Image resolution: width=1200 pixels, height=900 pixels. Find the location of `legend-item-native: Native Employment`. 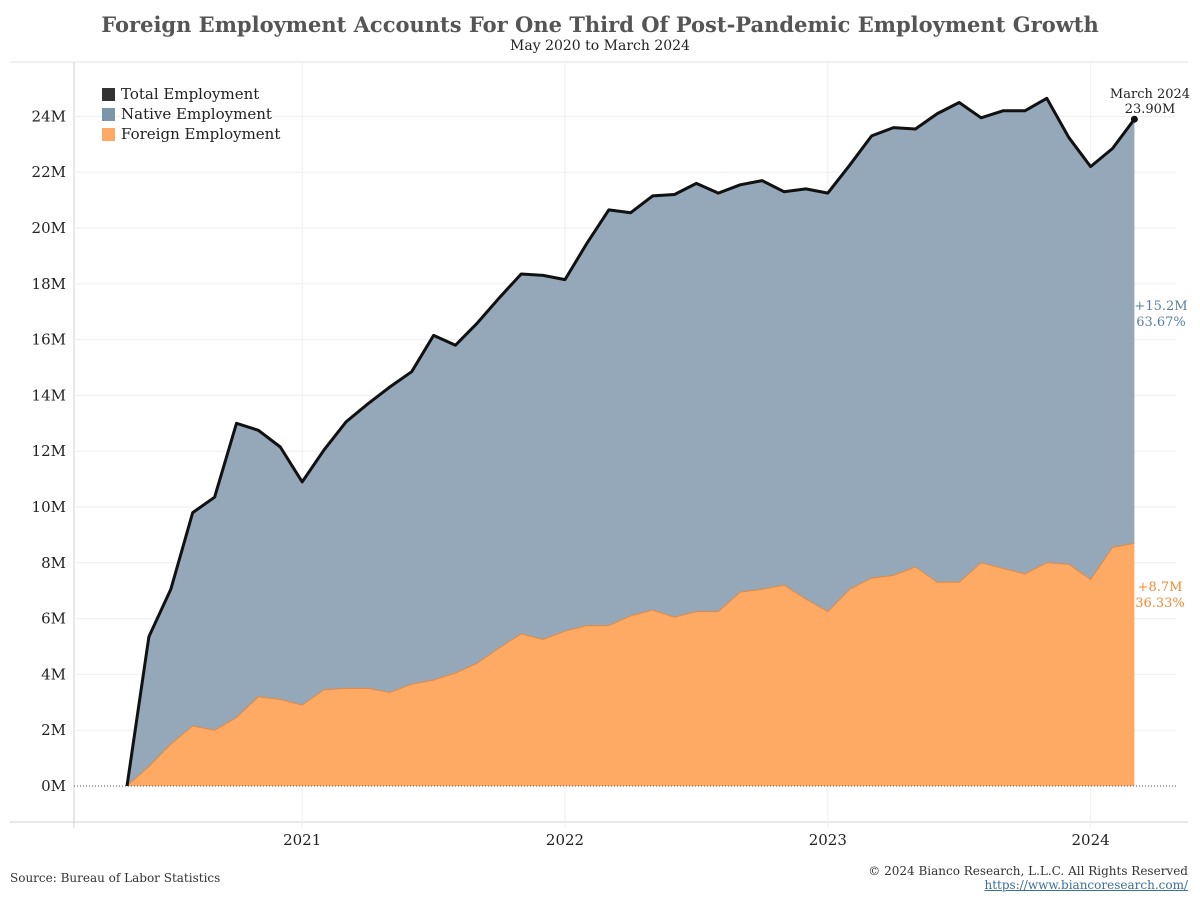

legend-item-native: Native Employment is located at coordinates (191, 114).